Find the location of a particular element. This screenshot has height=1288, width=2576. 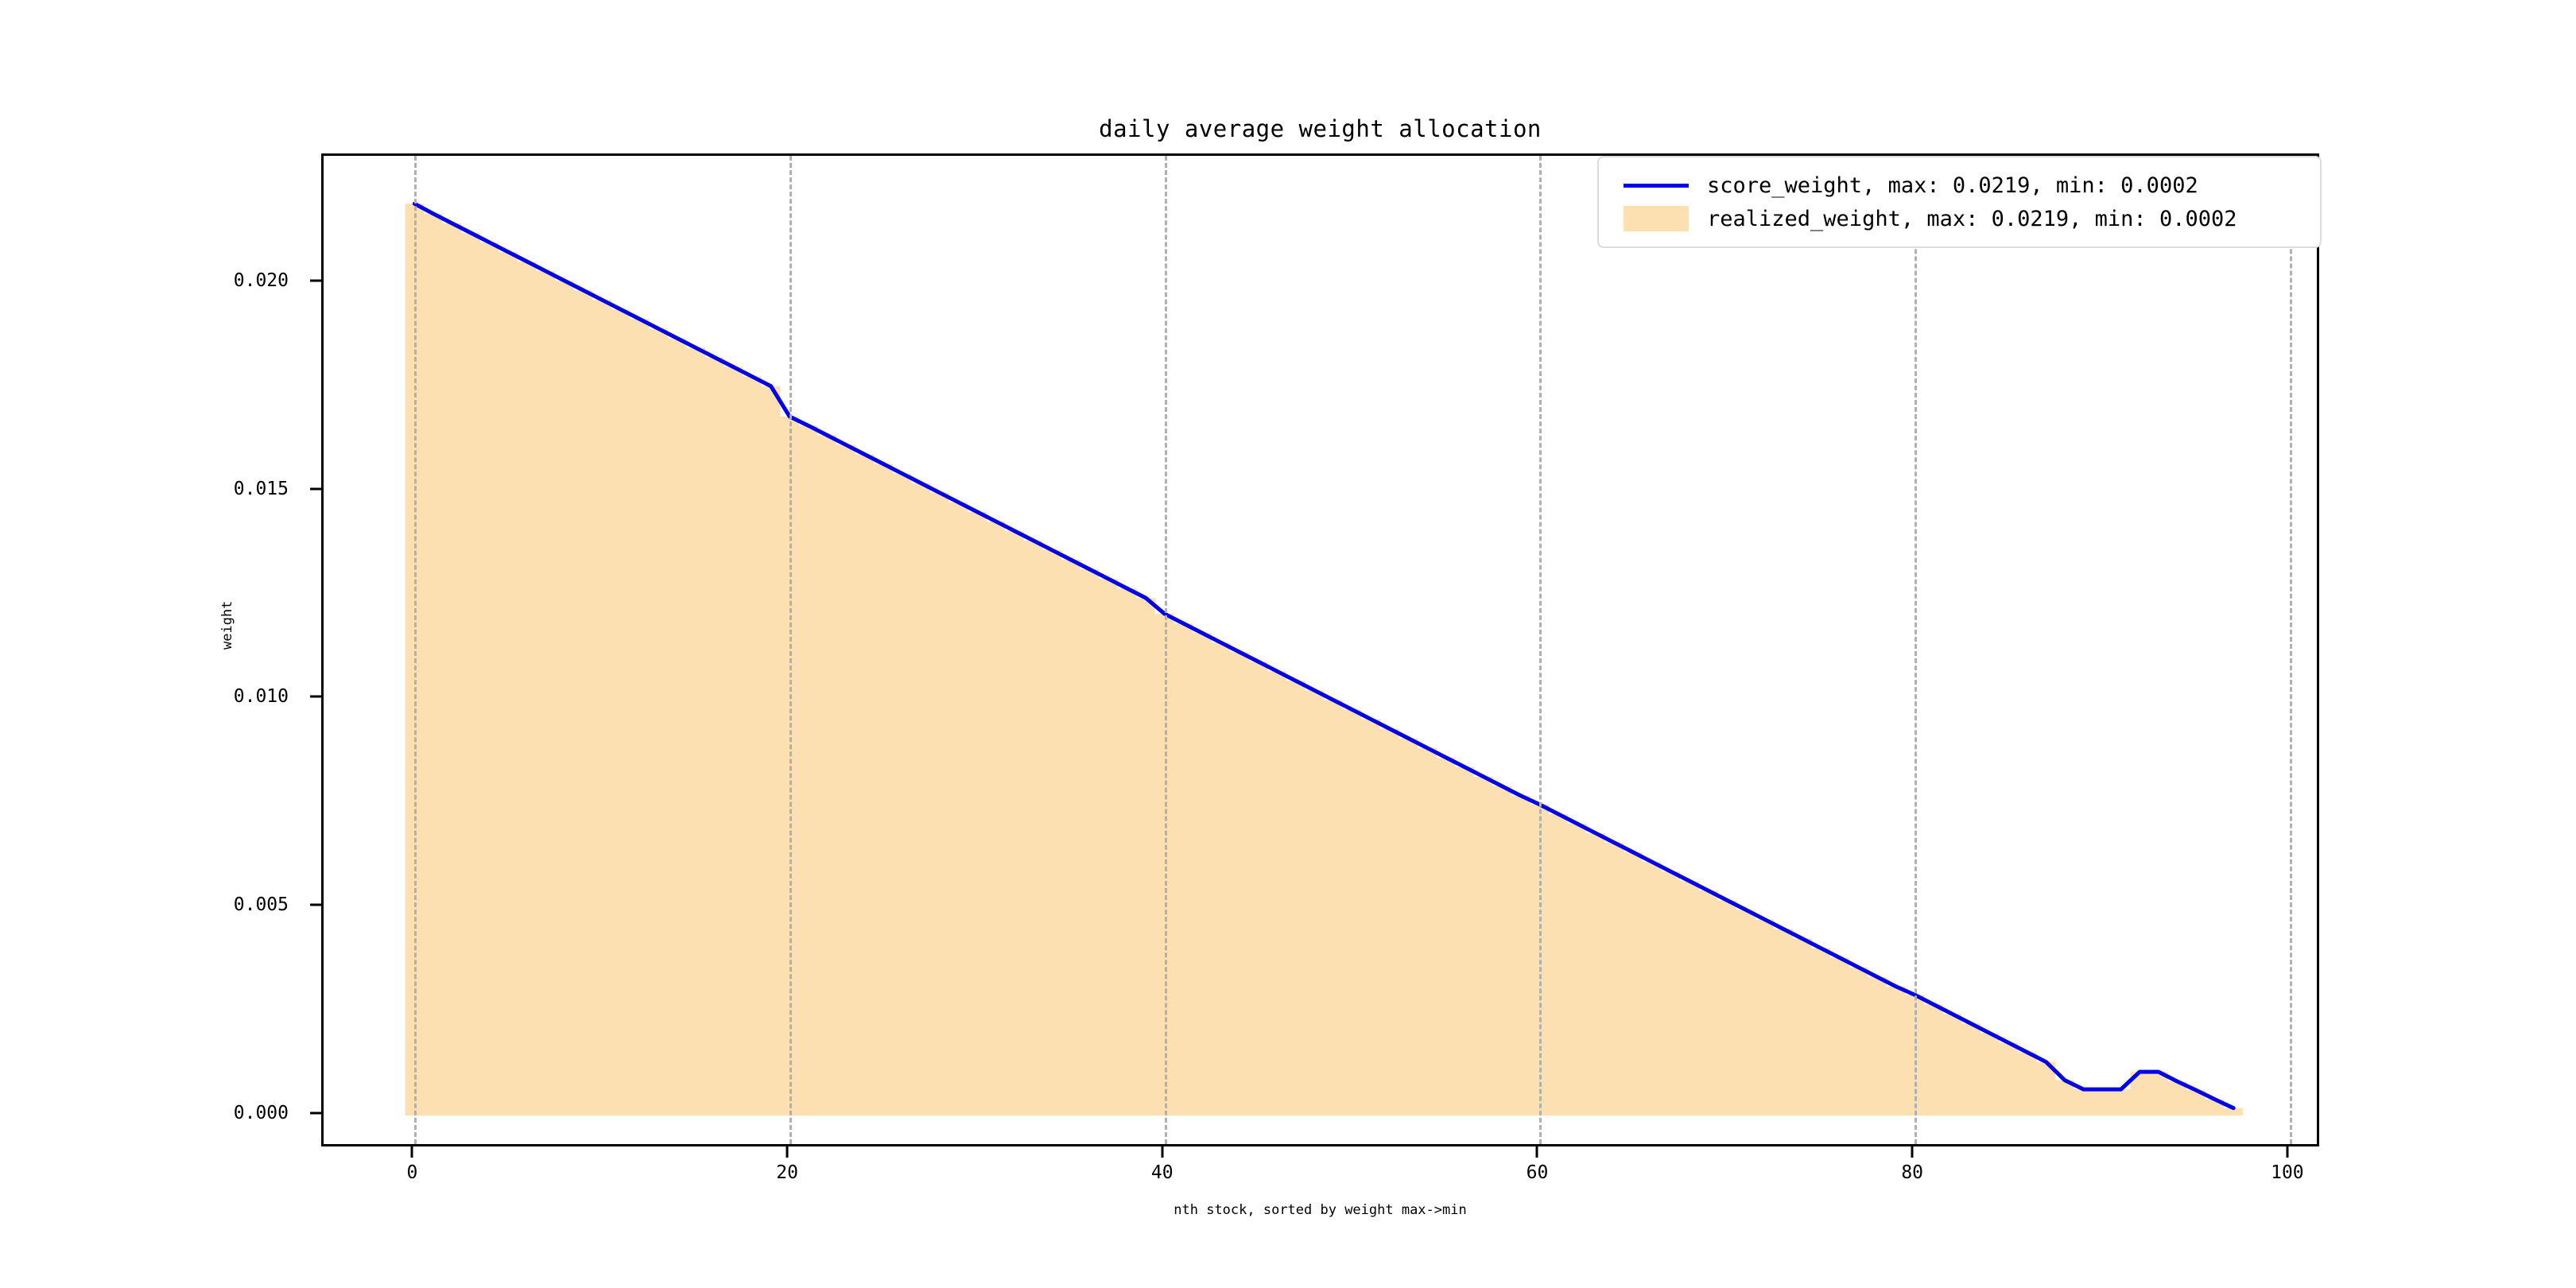

y-axis-label: weight is located at coordinates (227, 625).